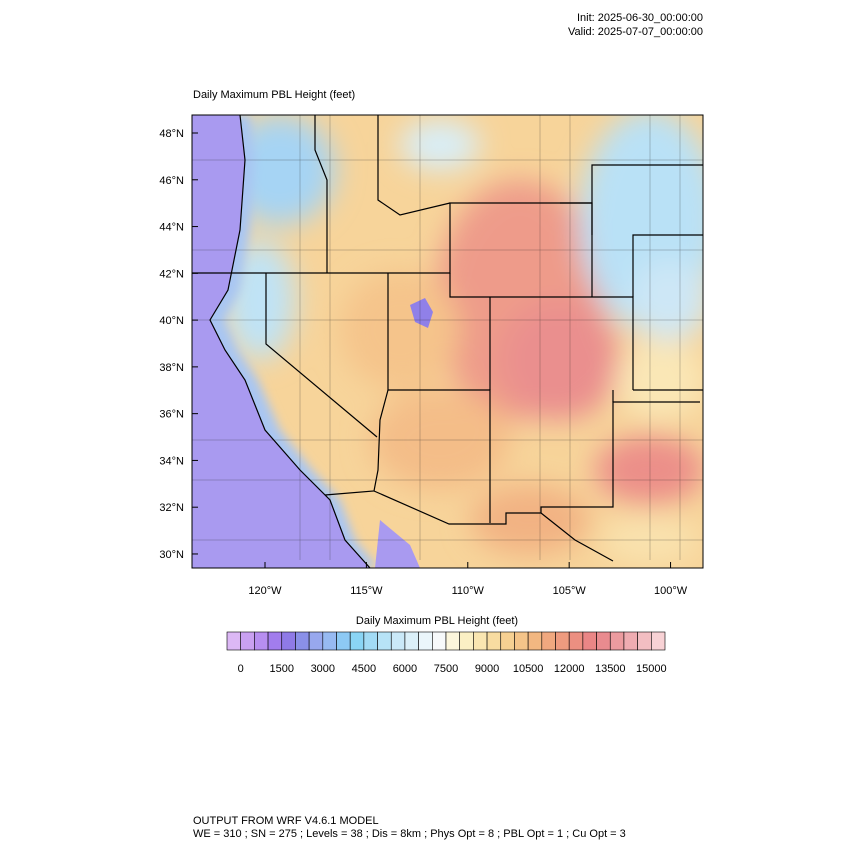 This screenshot has height=850, width=850. I want to click on valid-time: Valid: 2025-07-07_00:00:00, so click(635, 32).